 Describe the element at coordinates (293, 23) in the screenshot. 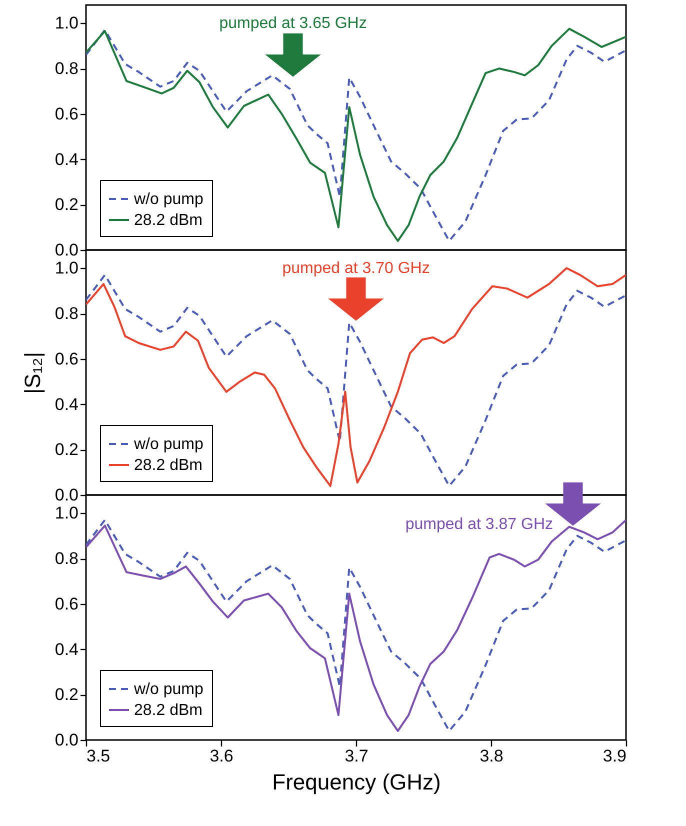

I see `annotation: pumped at 3.65 GHz` at that location.